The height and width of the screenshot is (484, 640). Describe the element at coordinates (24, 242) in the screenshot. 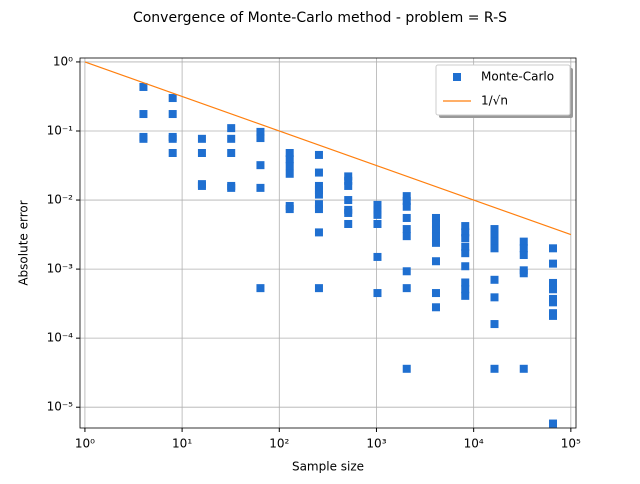

I see `y-axis-label: Absolute error` at that location.